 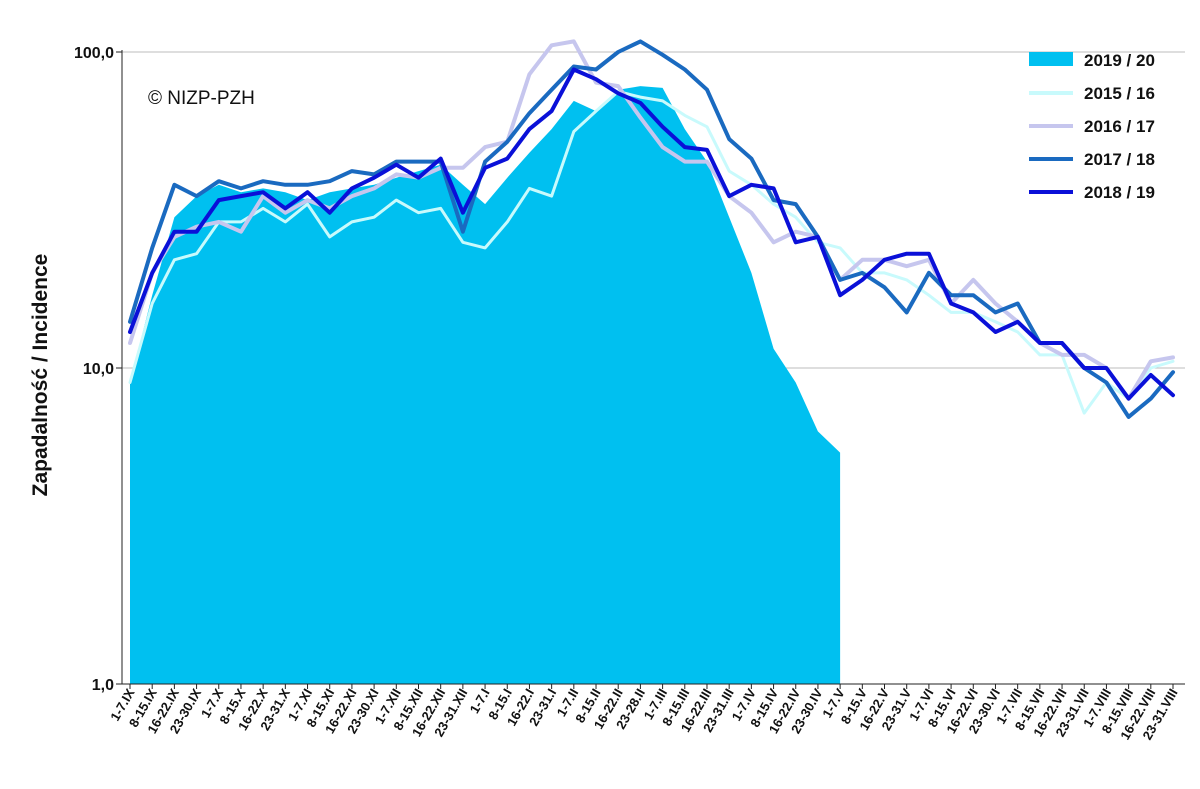 What do you see at coordinates (201, 98) in the screenshot?
I see `copyright-annotation: © NIZP-PZH` at bounding box center [201, 98].